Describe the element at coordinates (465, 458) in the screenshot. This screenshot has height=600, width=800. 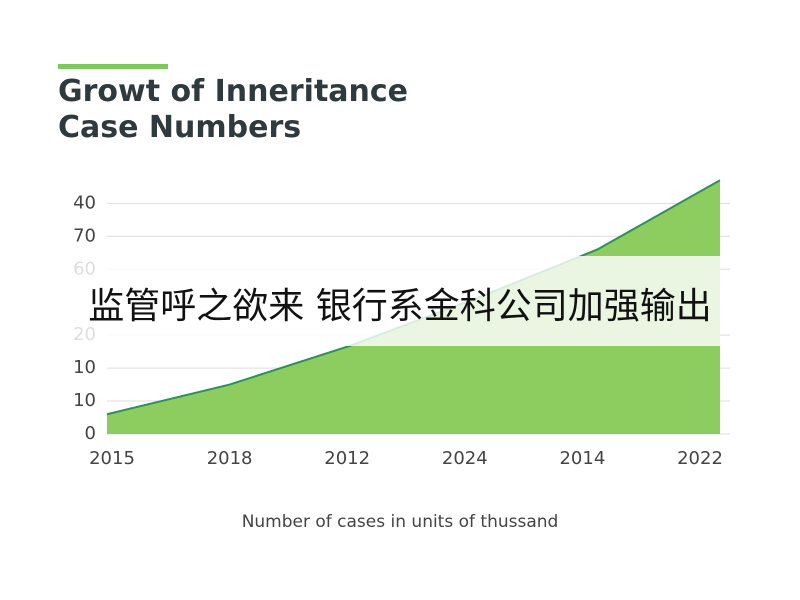
I see `x-tick-label: 2024` at that location.